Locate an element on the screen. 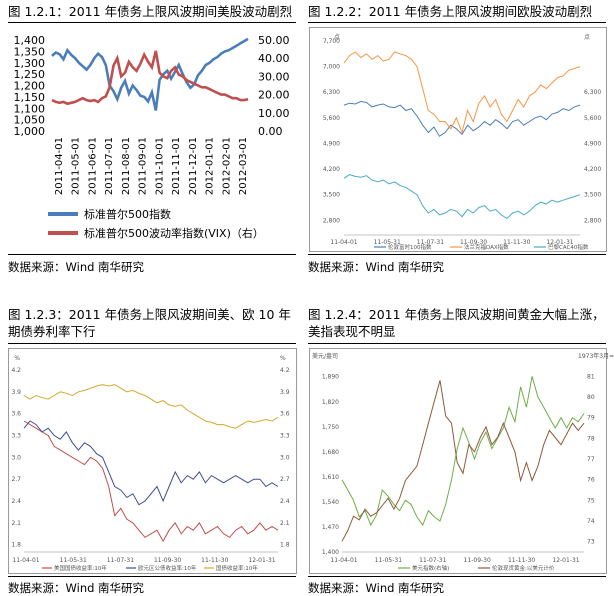  chart4-unit-right: 1973年3月=1( is located at coordinates (596, 356).